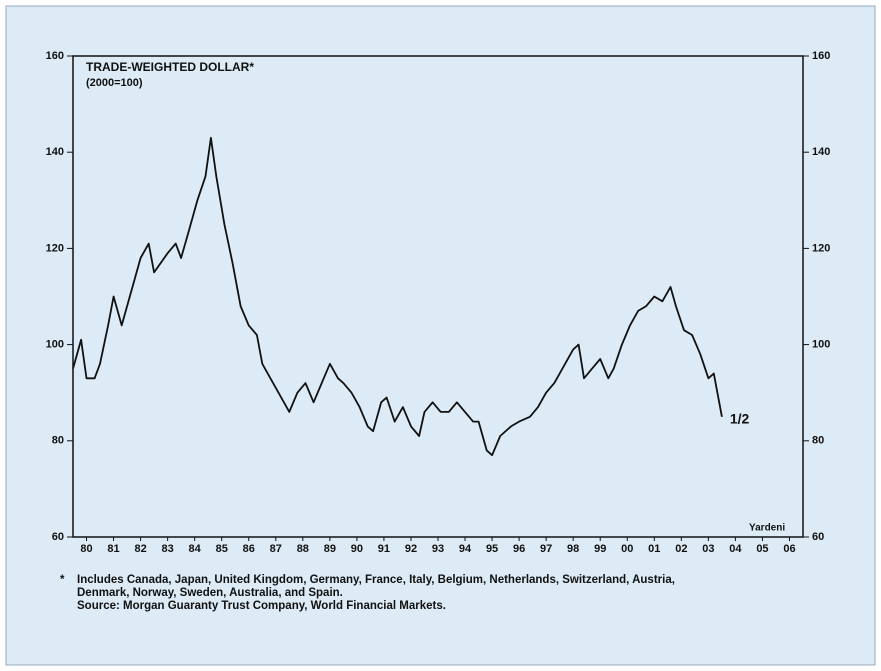 The height and width of the screenshot is (671, 881). Describe the element at coordinates (62, 580) in the screenshot. I see `footnote-mark: *` at that location.